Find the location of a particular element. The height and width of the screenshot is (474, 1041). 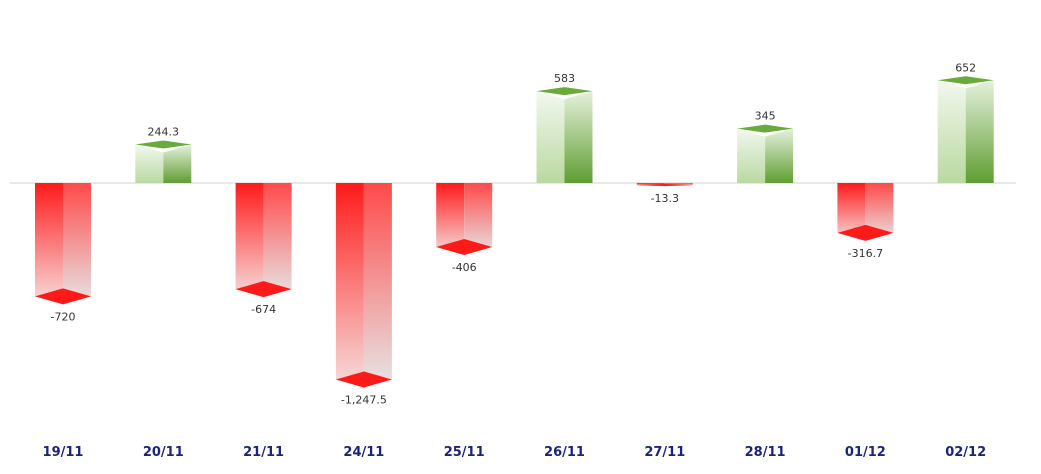

bar-value-label: 244.3 is located at coordinates (164, 132).